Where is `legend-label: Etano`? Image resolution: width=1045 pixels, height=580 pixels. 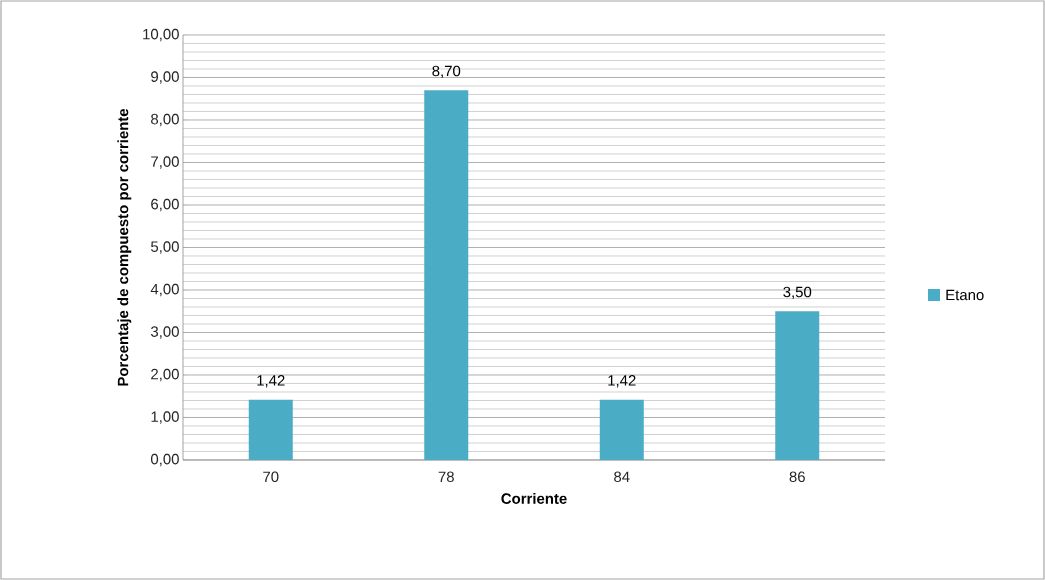 legend-label: Etano is located at coordinates (965, 295).